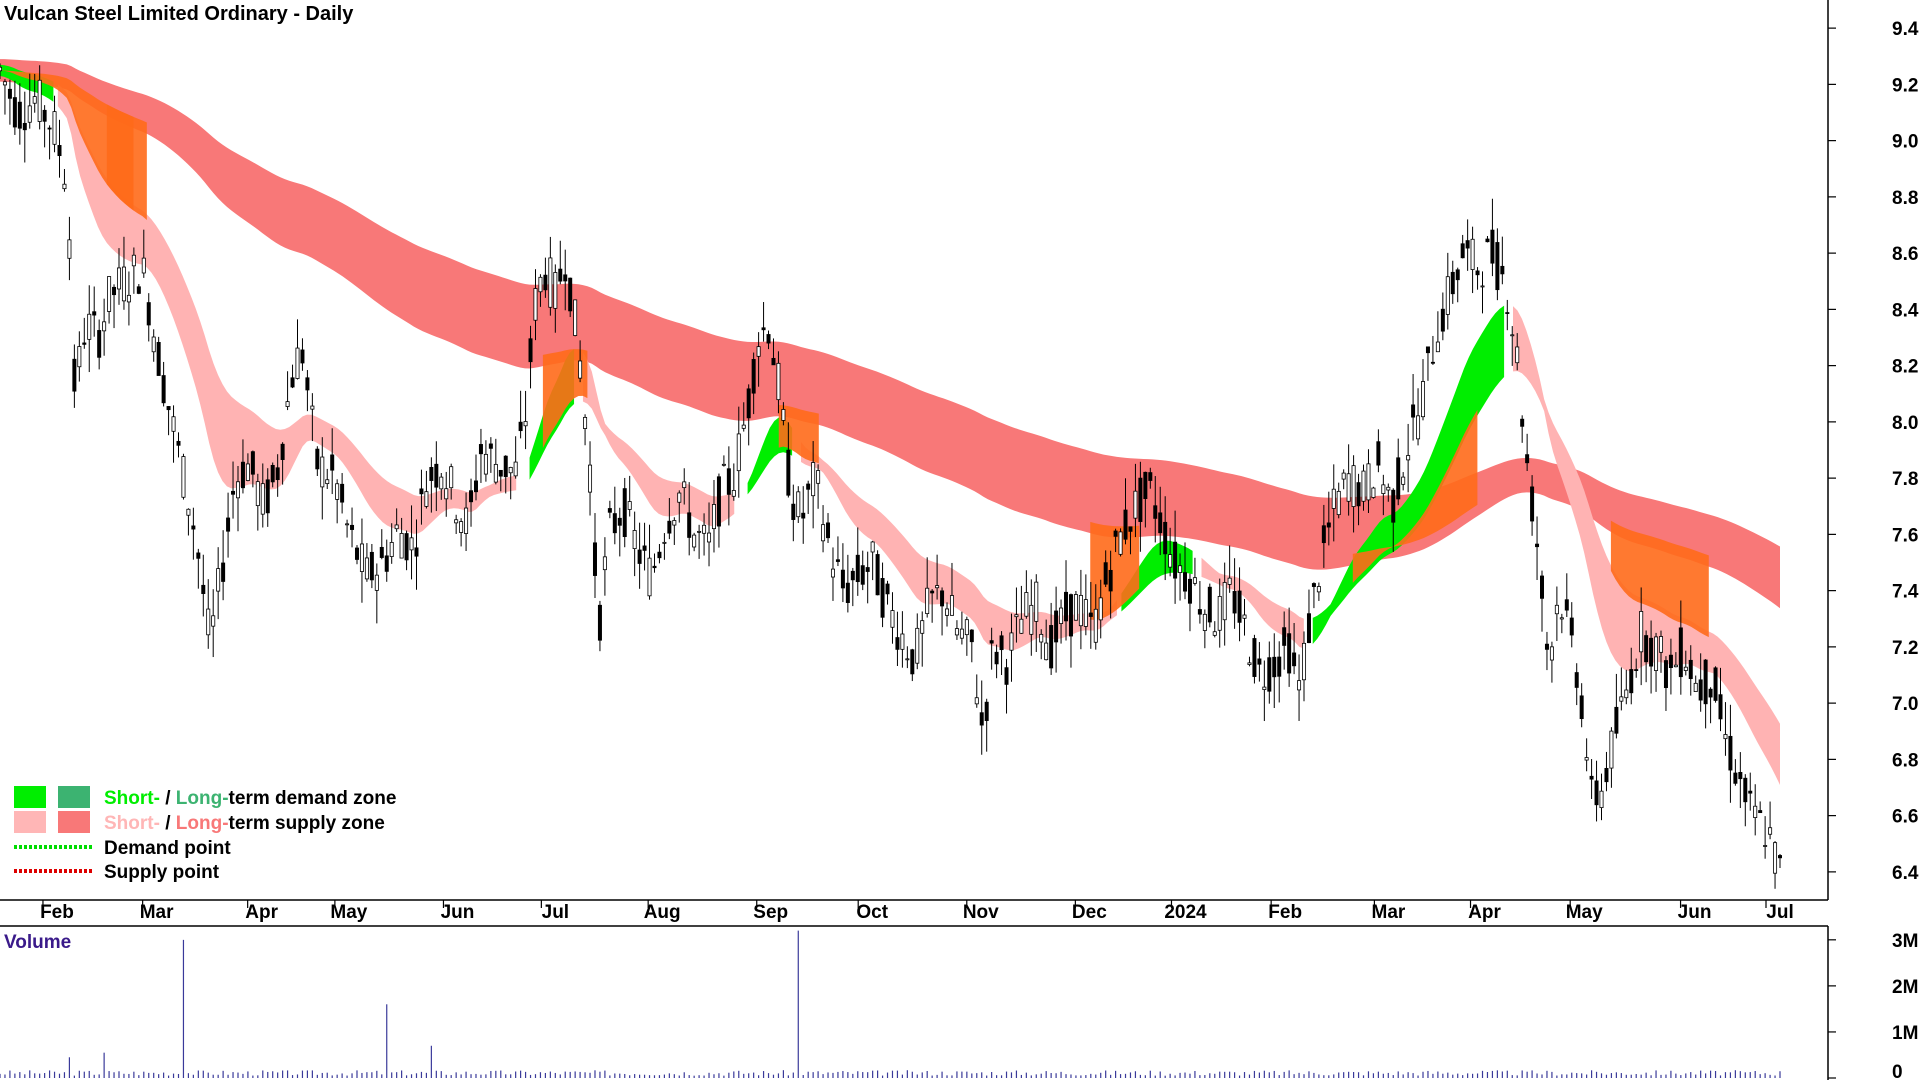 The width and height of the screenshot is (1920, 1085). Describe the element at coordinates (202, 798) in the screenshot. I see `legend-demand-long-text: Long-` at that location.